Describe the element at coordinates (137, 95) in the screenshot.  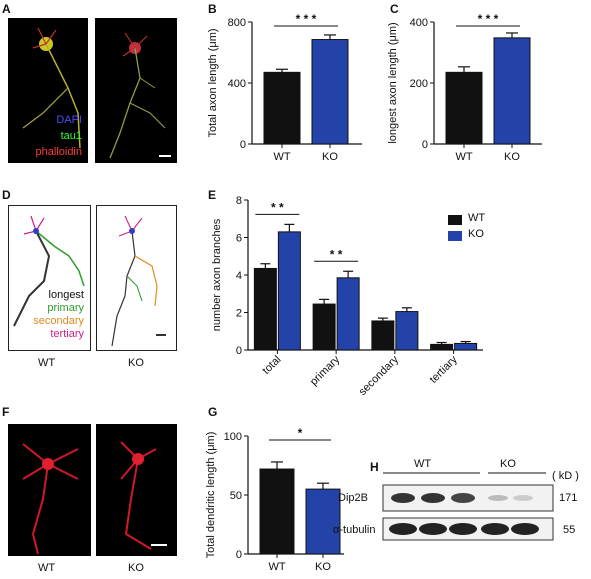
I see `neuron-drawing-a2` at that location.